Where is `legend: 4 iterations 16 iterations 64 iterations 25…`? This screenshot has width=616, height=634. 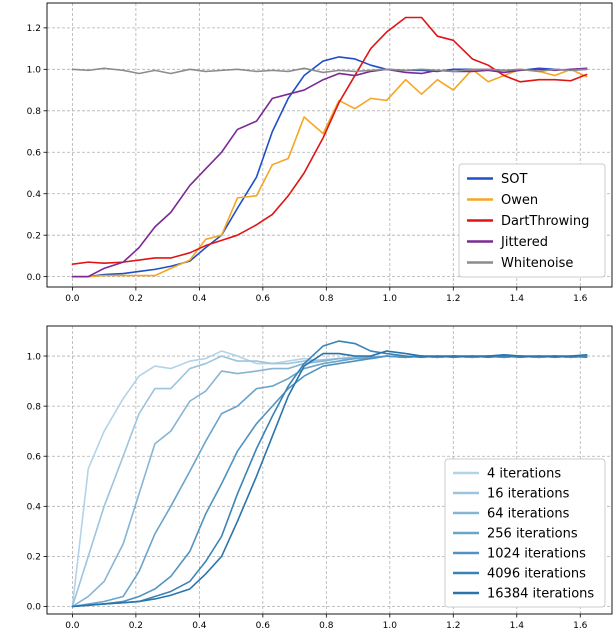
legend: 4 iterations 16 iterations 64 iterations 25… is located at coordinates (525, 533).